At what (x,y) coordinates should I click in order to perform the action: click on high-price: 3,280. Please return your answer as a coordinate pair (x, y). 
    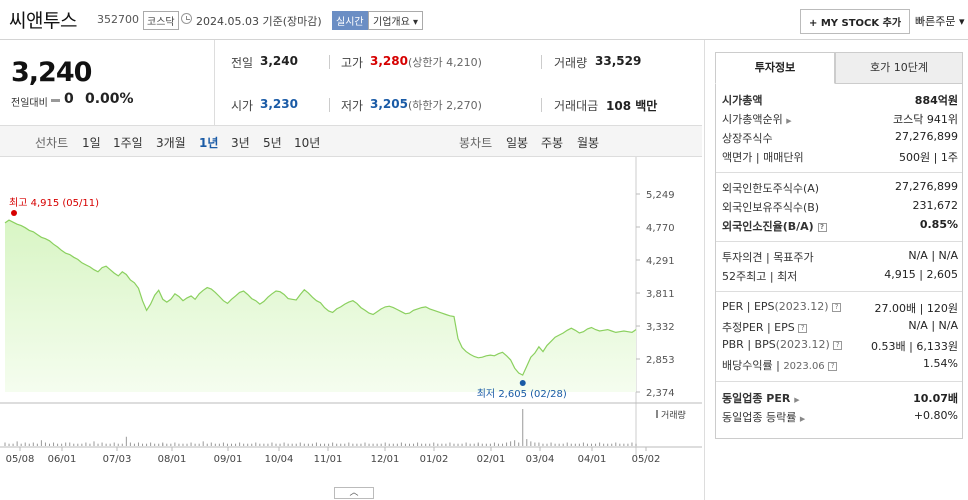
    Looking at the image, I should click on (389, 61).